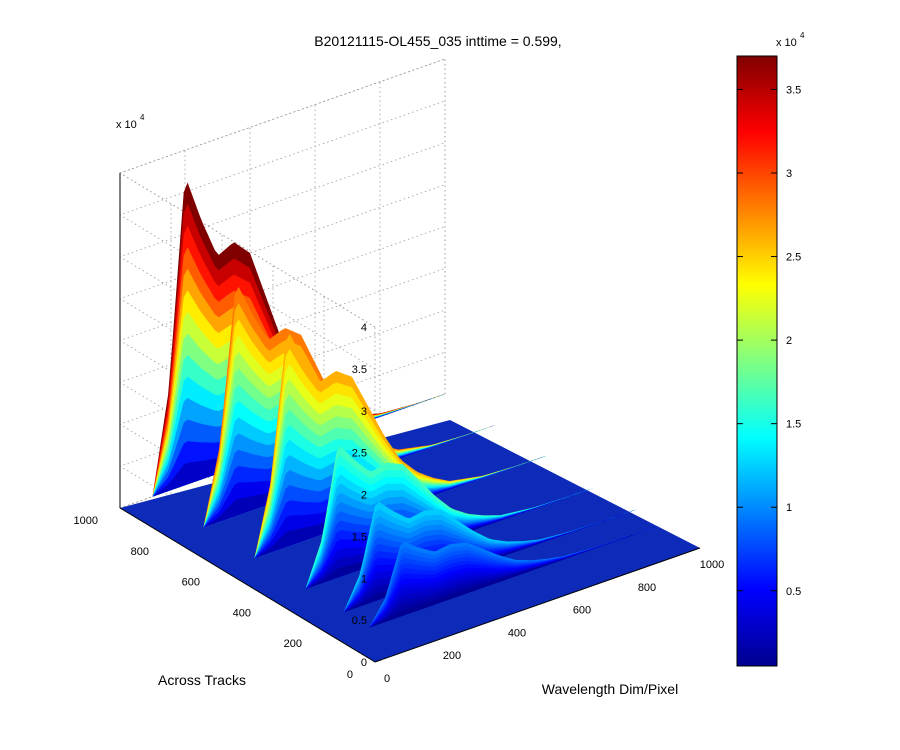 Image resolution: width=900 pixels, height=750 pixels. What do you see at coordinates (789, 174) in the screenshot?
I see `colorbar-tick-label: 3` at bounding box center [789, 174].